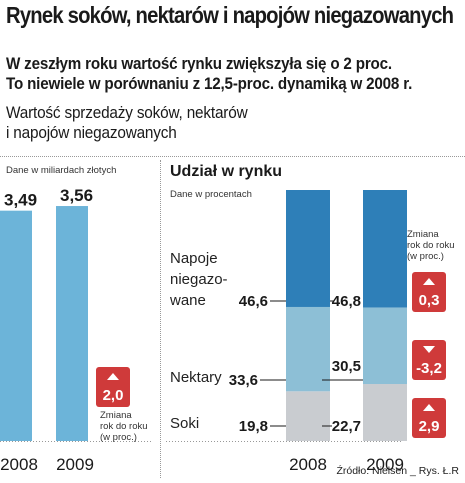 Image resolution: width=465 pixels, height=483 pixels. What do you see at coordinates (346, 301) in the screenshot?
I see `share-label-napoje-2009: 46,8` at bounding box center [346, 301].